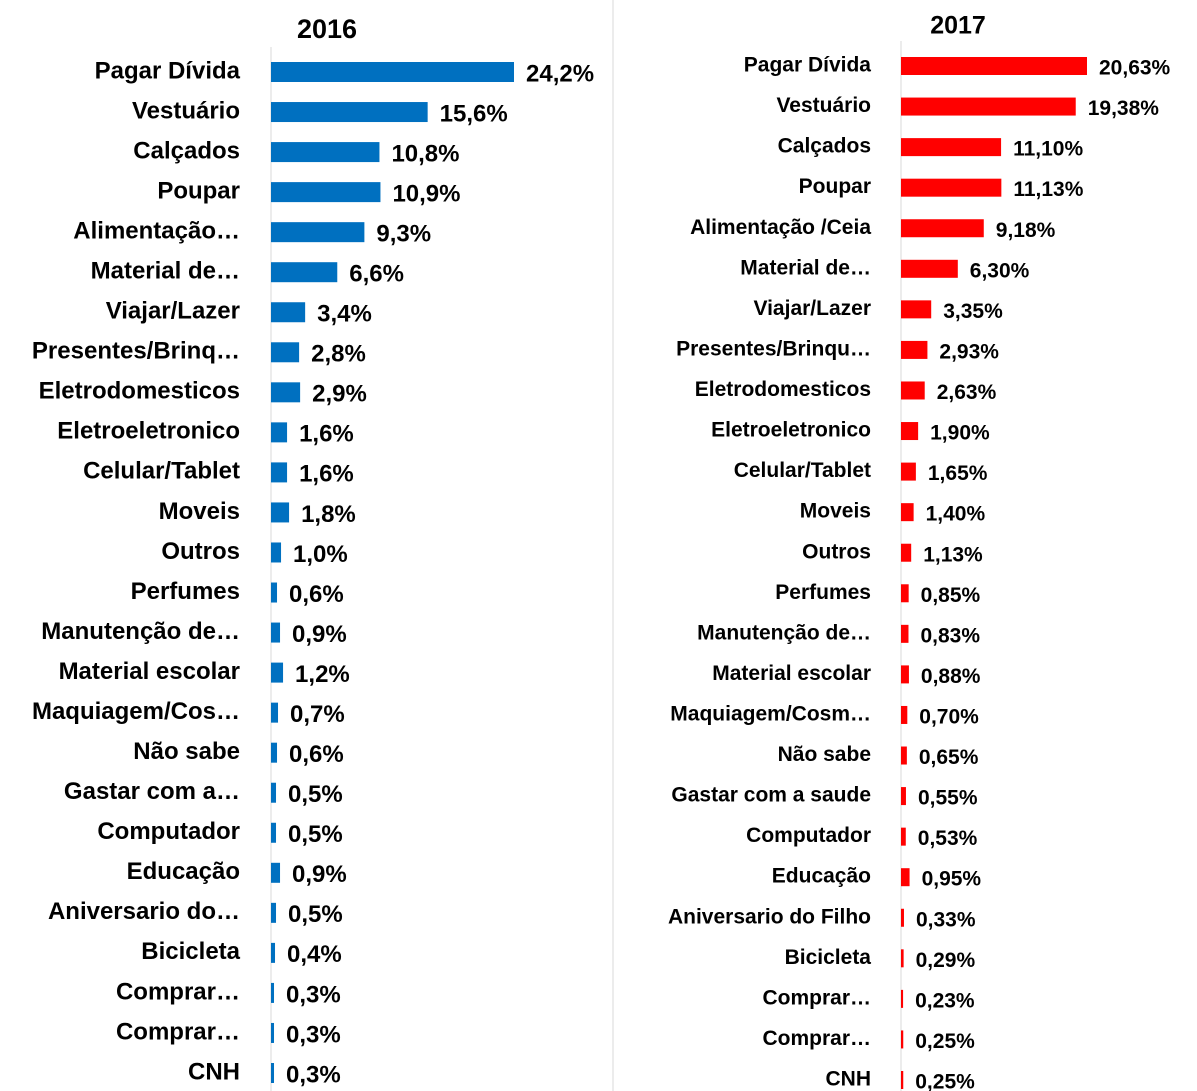 Image resolution: width=1197 pixels, height=1091 pixels. Describe the element at coordinates (849, 1079) in the screenshot. I see `category-label: CNH` at that location.